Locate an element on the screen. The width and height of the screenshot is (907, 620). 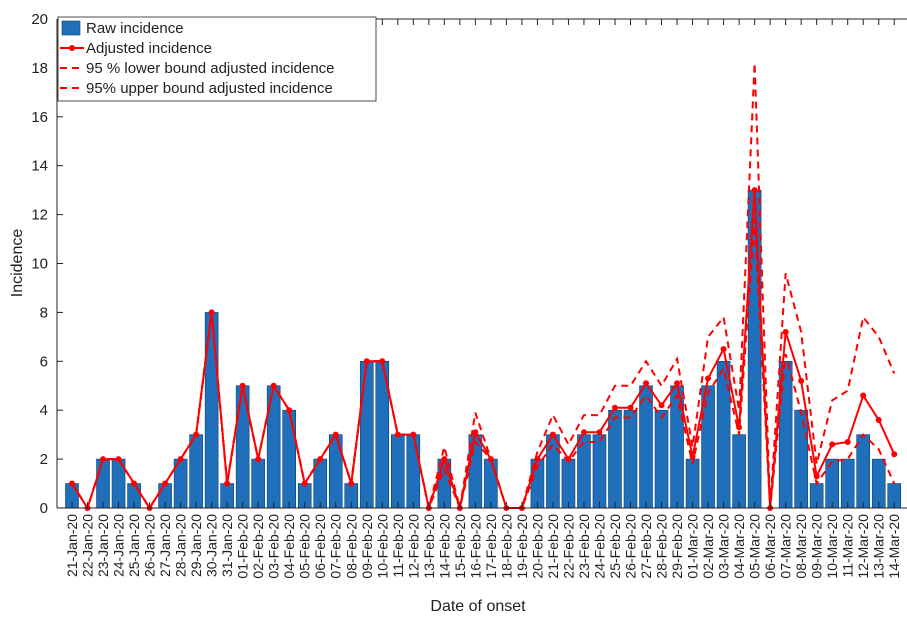
x-tick-label: 22-Jan-20 is located at coordinates (88, 545).